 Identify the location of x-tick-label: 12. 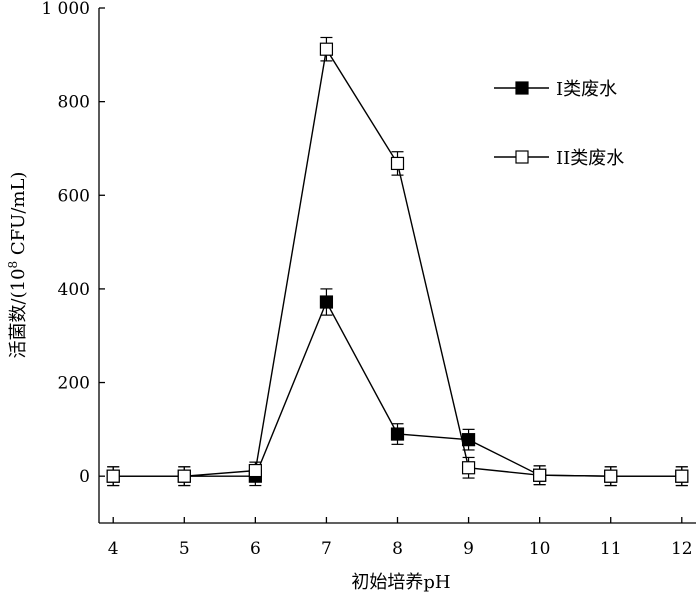
(682, 549).